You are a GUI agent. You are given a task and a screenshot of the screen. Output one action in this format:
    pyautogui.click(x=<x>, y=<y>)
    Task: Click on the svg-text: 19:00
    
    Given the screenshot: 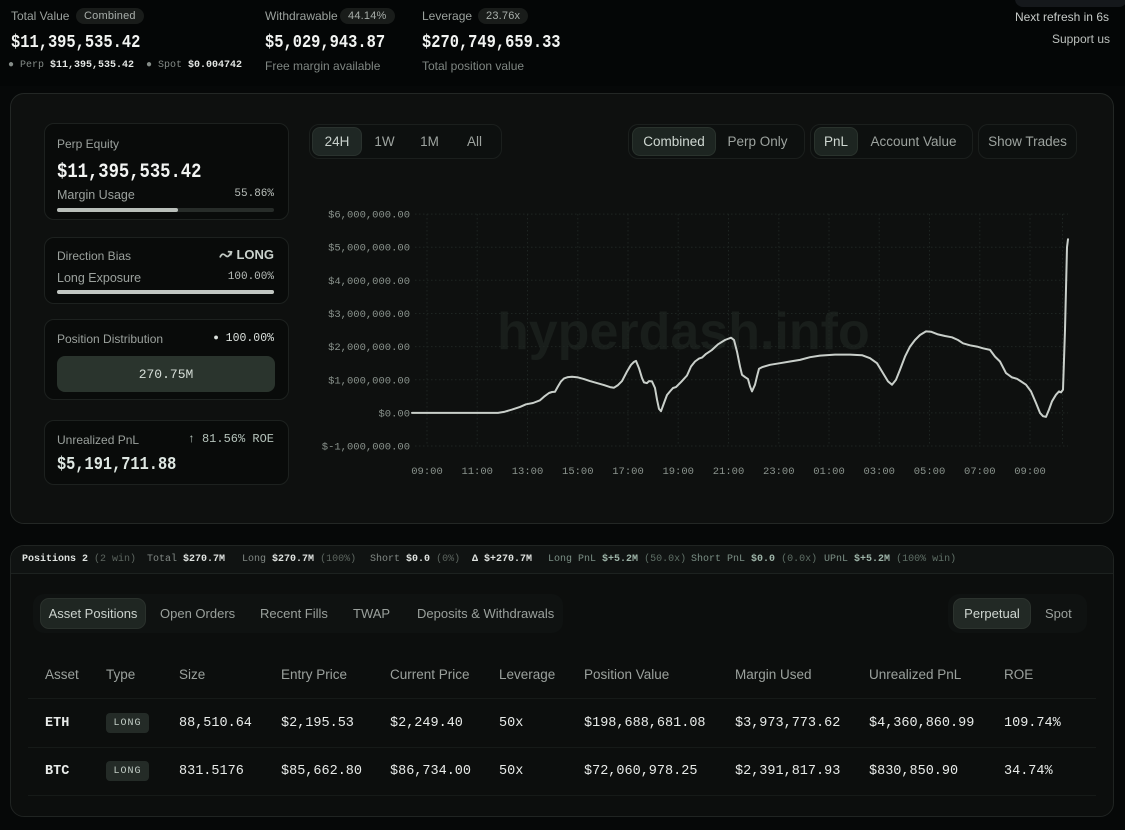 What is the action you would take?
    pyautogui.click(x=678, y=472)
    